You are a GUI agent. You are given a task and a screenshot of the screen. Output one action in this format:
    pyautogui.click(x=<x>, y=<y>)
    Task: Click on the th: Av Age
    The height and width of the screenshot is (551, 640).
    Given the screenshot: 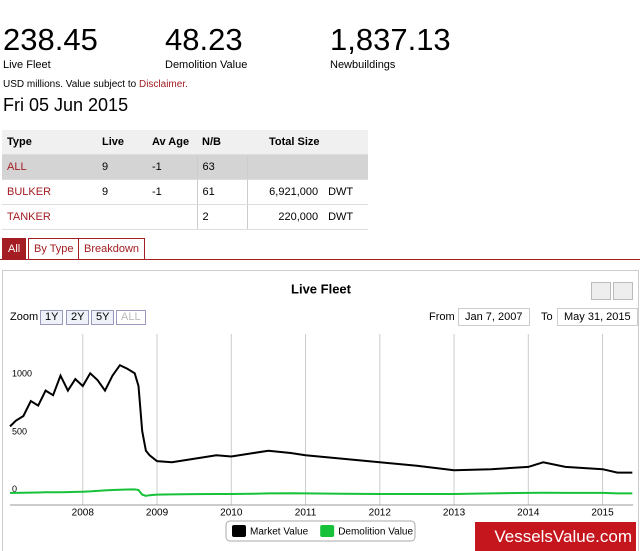 What is the action you would take?
    pyautogui.click(x=172, y=142)
    